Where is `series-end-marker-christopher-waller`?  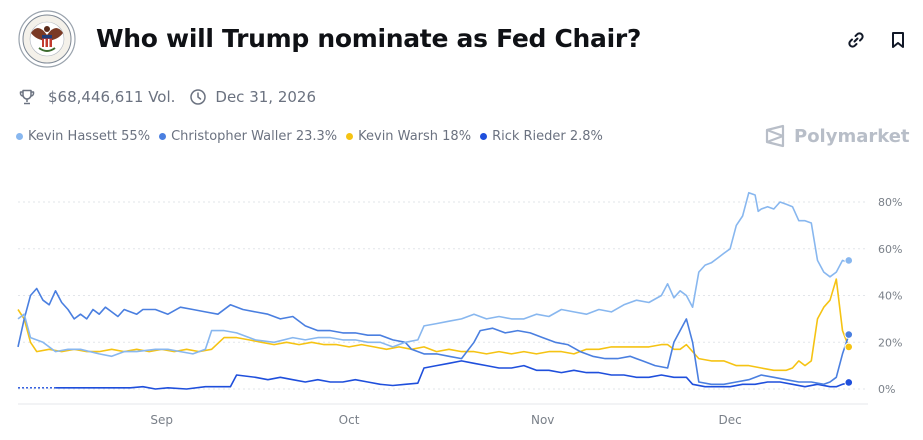 series-end-marker-christopher-waller is located at coordinates (849, 334).